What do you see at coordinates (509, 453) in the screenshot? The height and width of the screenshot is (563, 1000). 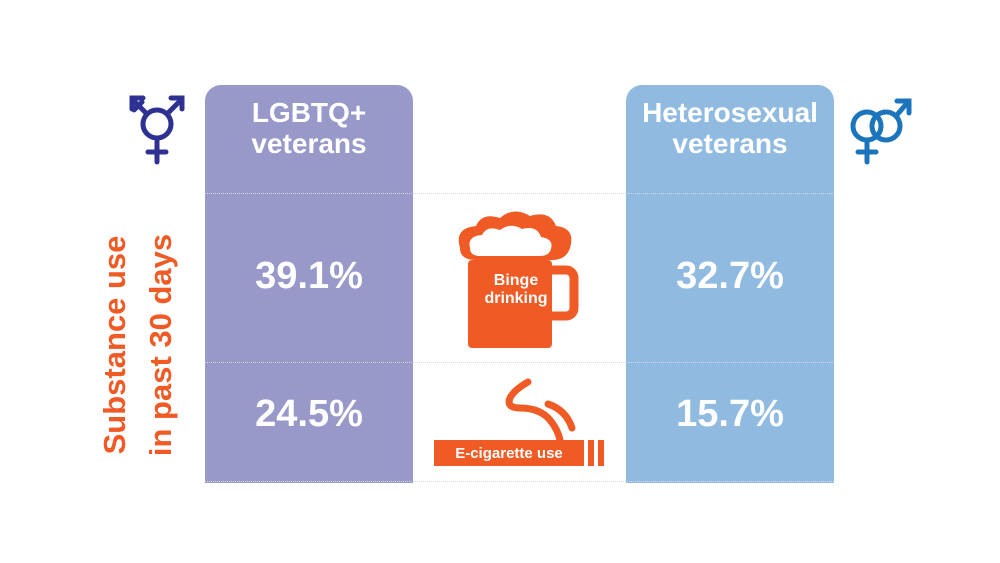 I see `e-cigarette-label: E-cigarette use` at bounding box center [509, 453].